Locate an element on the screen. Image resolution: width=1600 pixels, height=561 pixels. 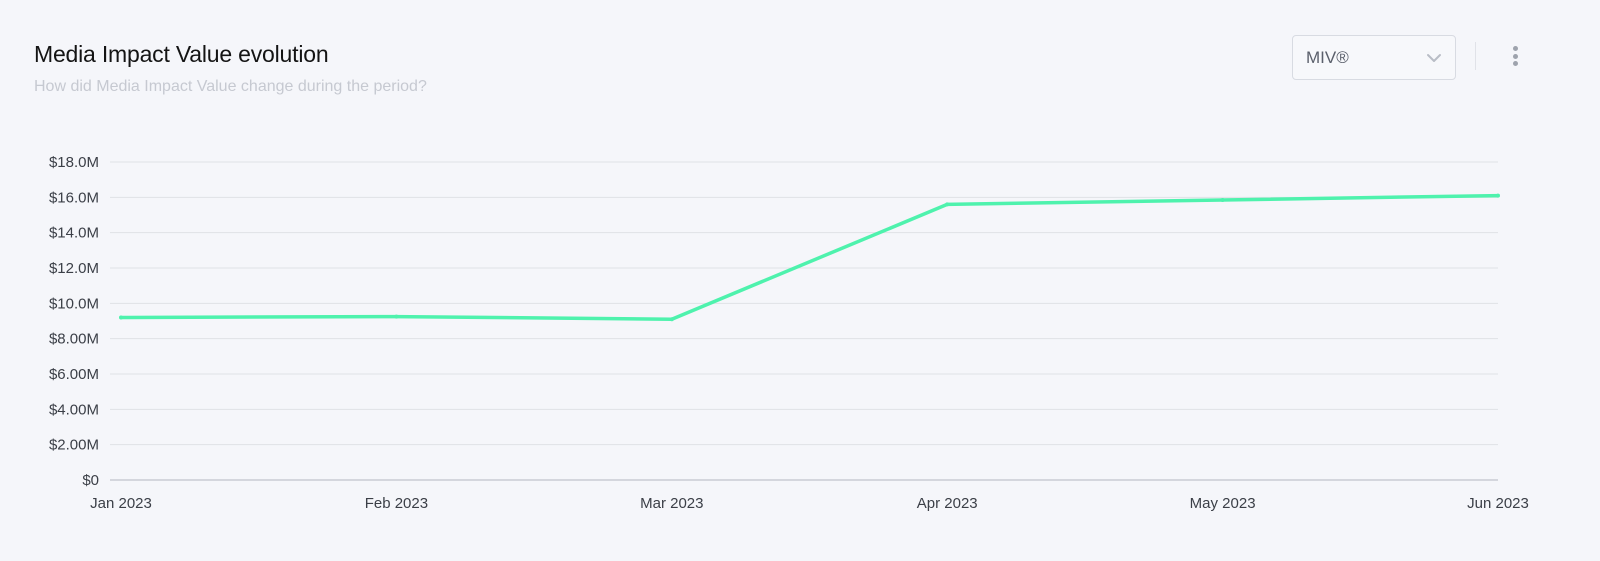
y-tick-label: $2.00M is located at coordinates (74, 445).